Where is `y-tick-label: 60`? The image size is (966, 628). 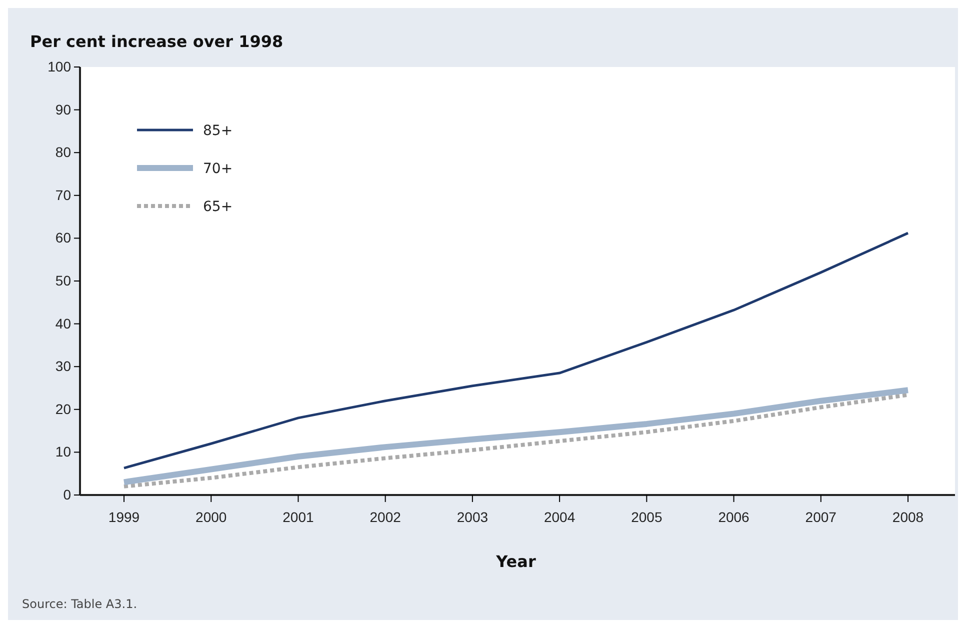
y-tick-label: 60 is located at coordinates (63, 238).